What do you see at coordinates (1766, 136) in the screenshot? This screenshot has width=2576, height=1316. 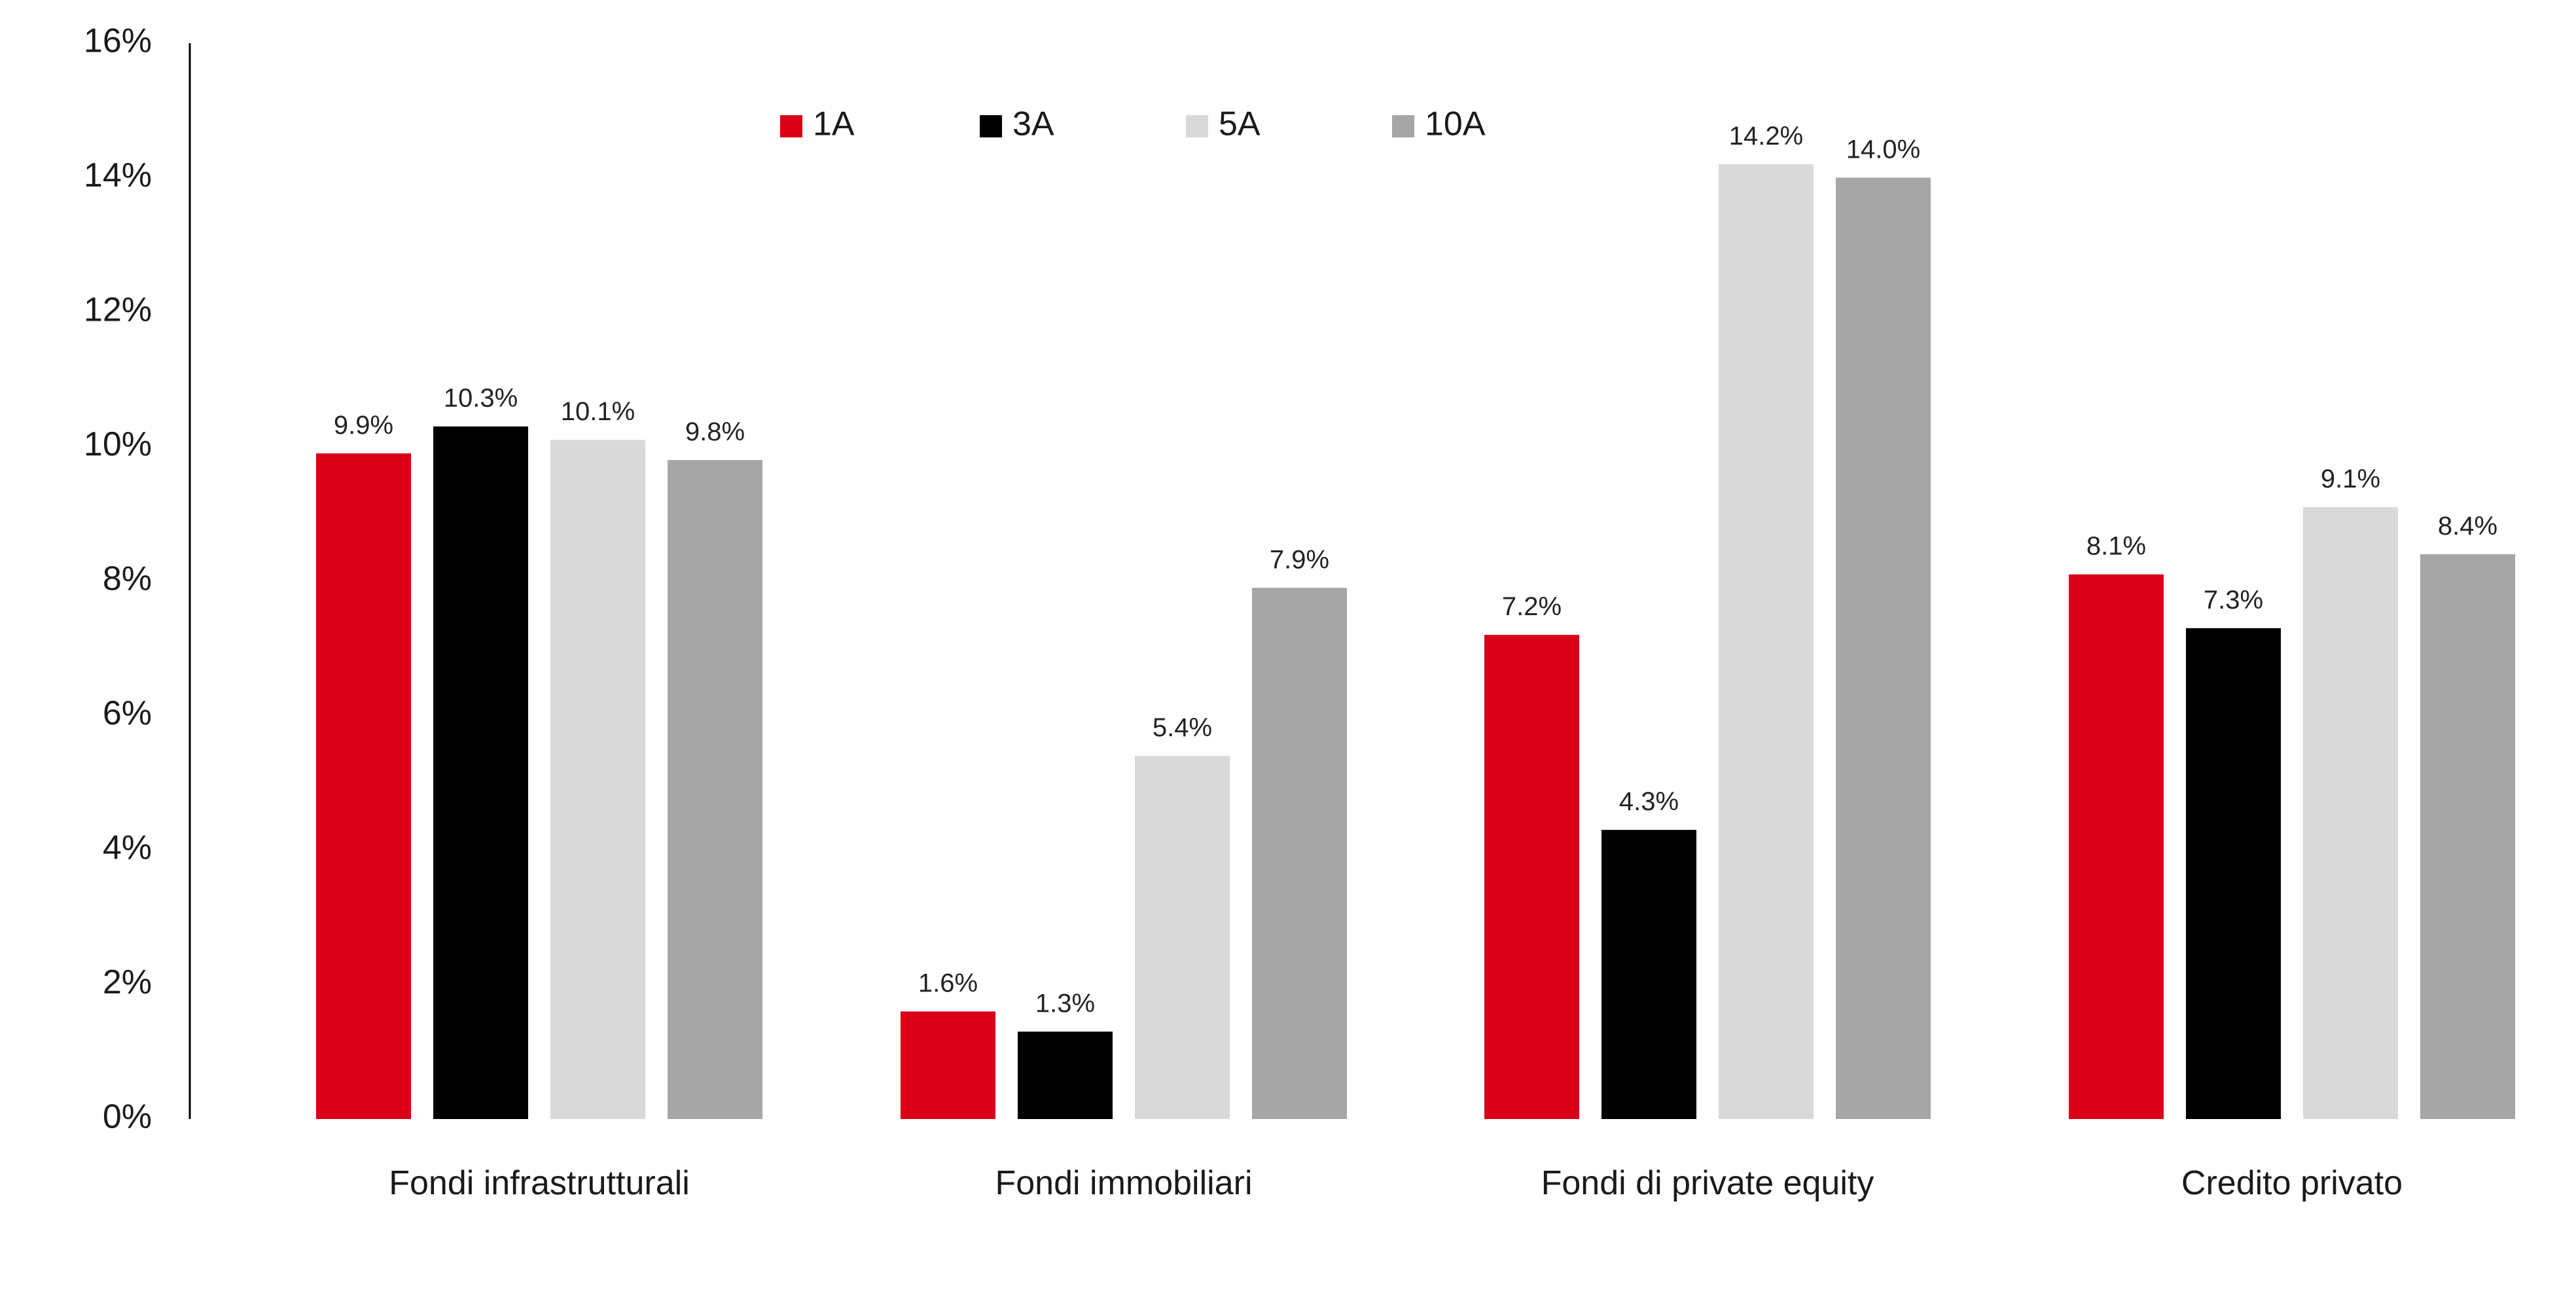 I see `data-label: 14.2%` at bounding box center [1766, 136].